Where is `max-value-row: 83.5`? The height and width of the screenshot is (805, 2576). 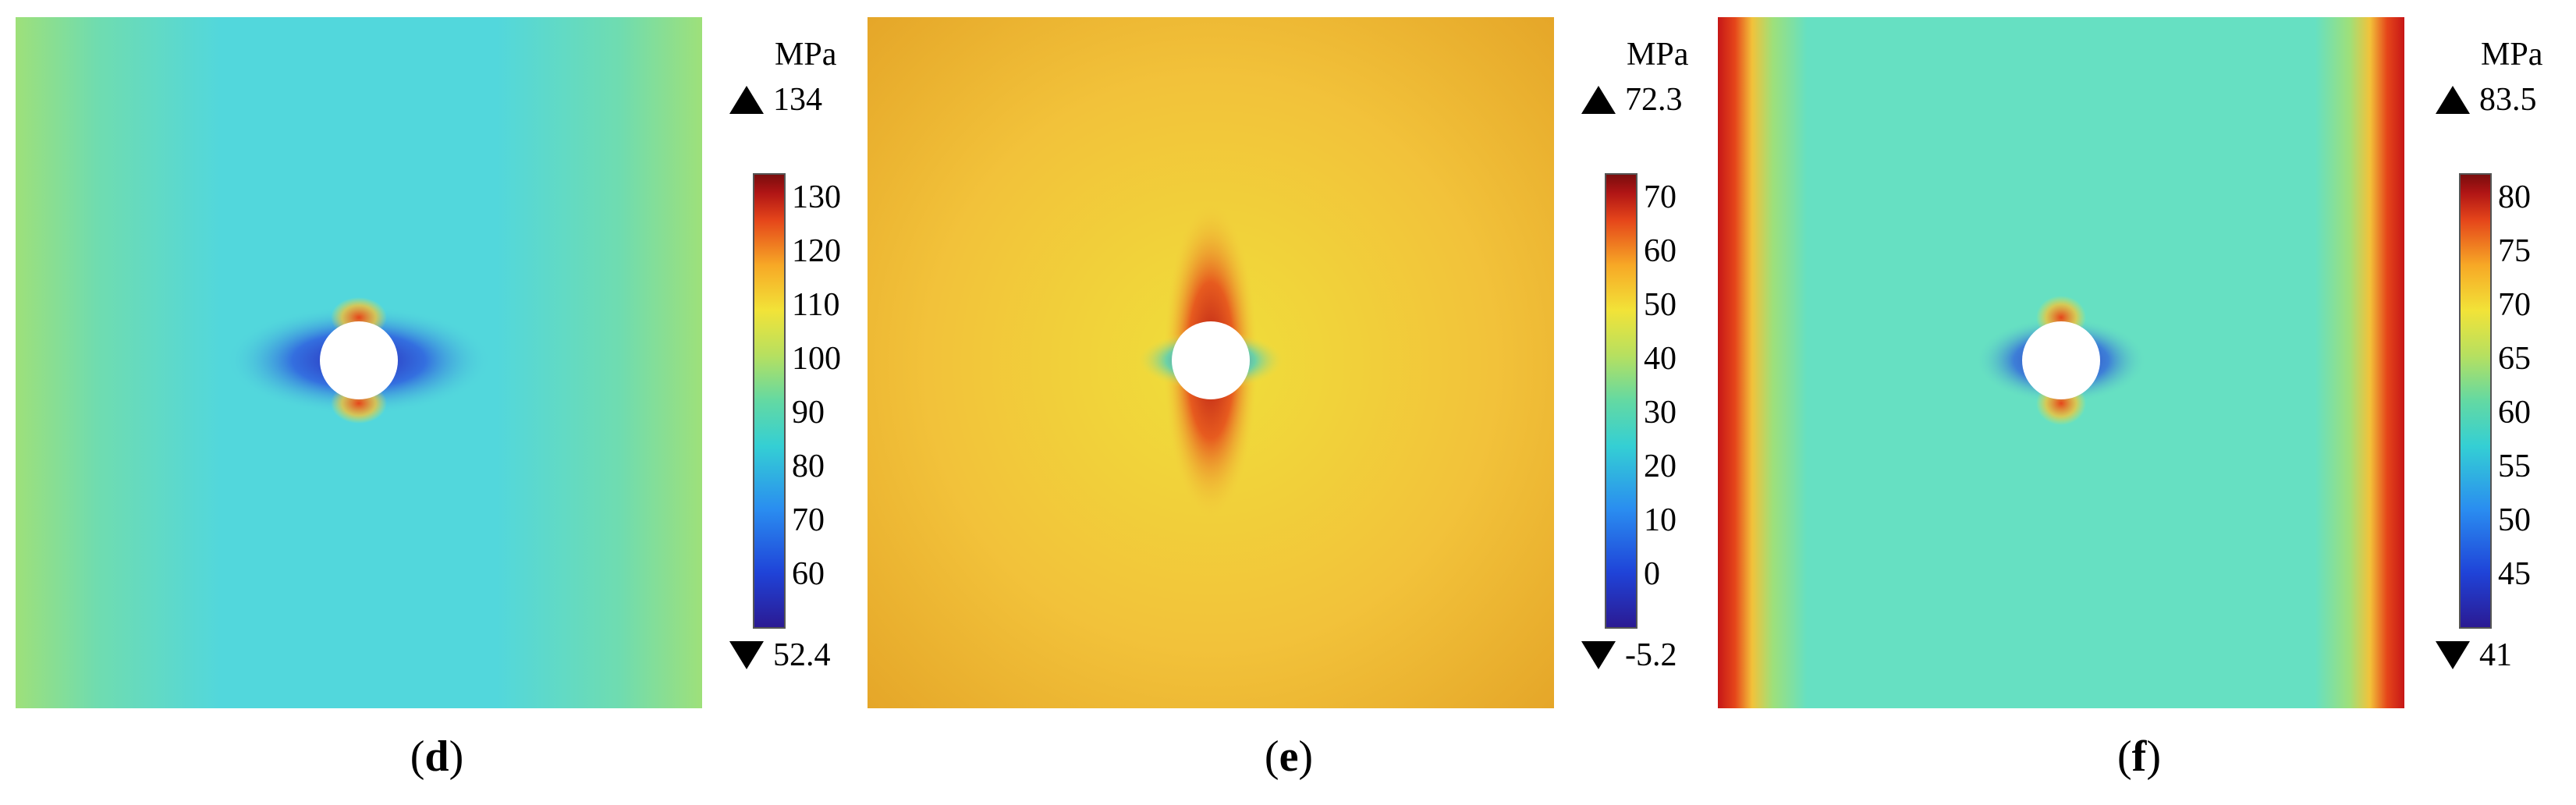
max-value-row: 83.5 is located at coordinates (2486, 100).